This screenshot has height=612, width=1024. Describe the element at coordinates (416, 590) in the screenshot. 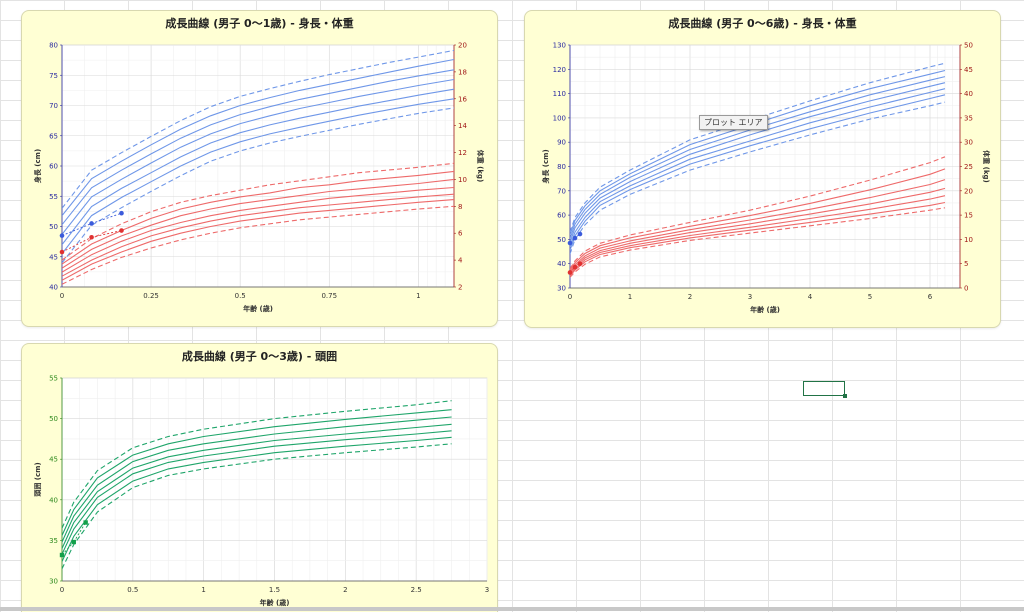

I see `x-tick-label: 2.5` at that location.